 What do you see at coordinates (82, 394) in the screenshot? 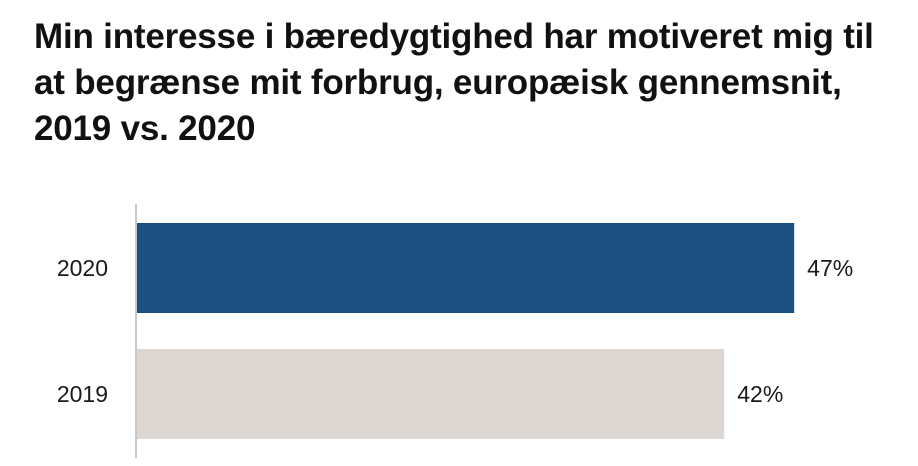
I see `category-label-2019: 2019` at bounding box center [82, 394].